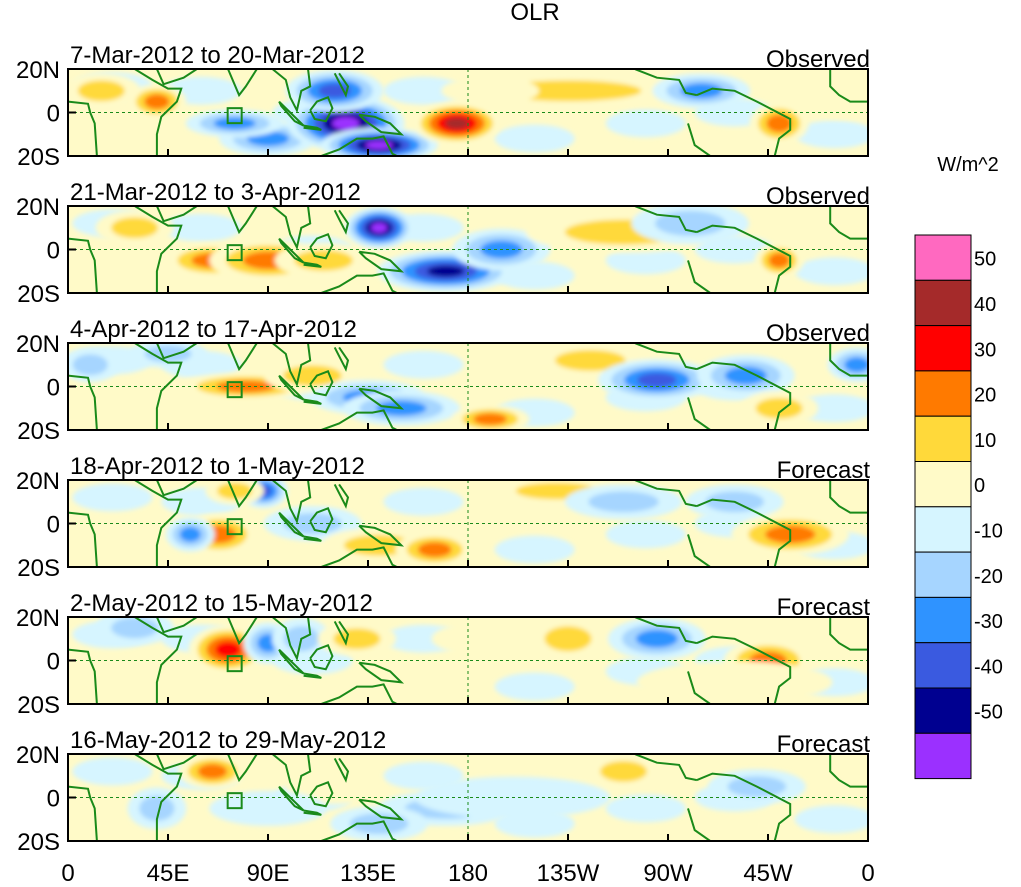 The image size is (1021, 887). Describe the element at coordinates (985, 305) in the screenshot. I see `colorbar-label: 40` at that location.